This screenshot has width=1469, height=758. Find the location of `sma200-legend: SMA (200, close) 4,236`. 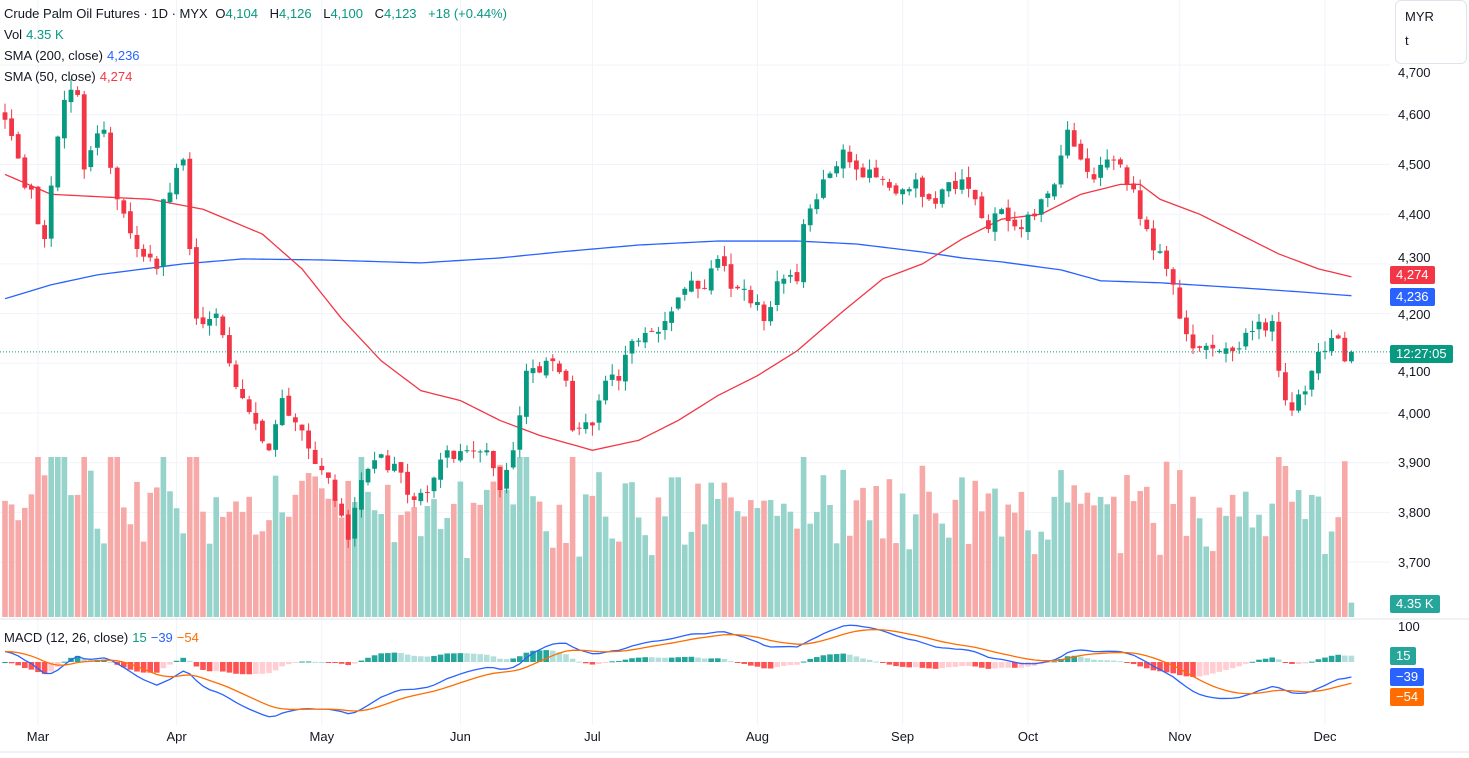

sma200-legend: SMA (200, close) 4,236 is located at coordinates (74, 55).